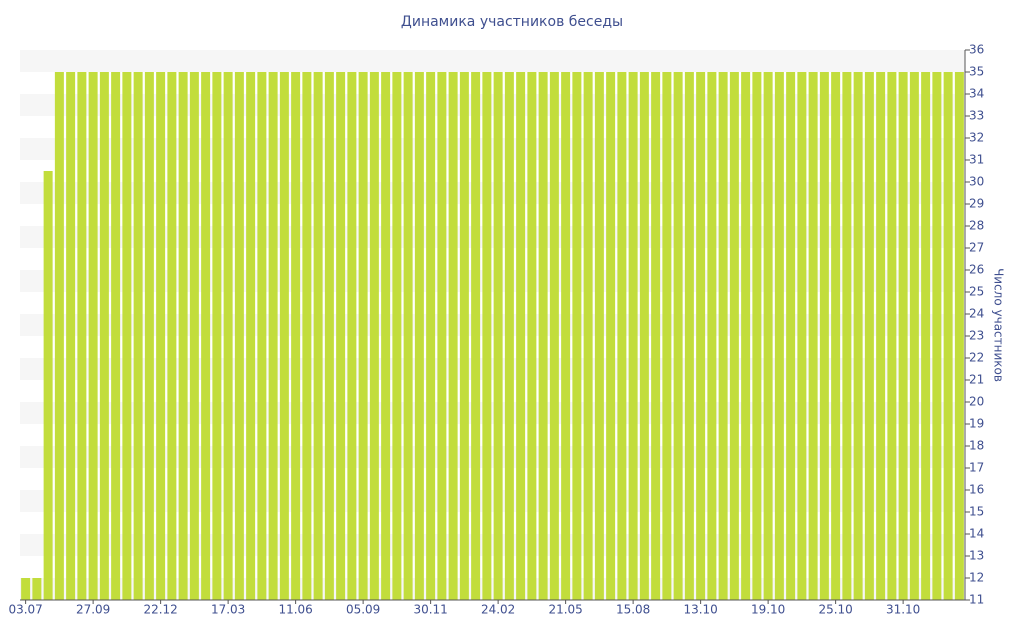 The height and width of the screenshot is (640, 1024). Describe the element at coordinates (976, 336) in the screenshot. I see `y-tick-label: 23` at that location.